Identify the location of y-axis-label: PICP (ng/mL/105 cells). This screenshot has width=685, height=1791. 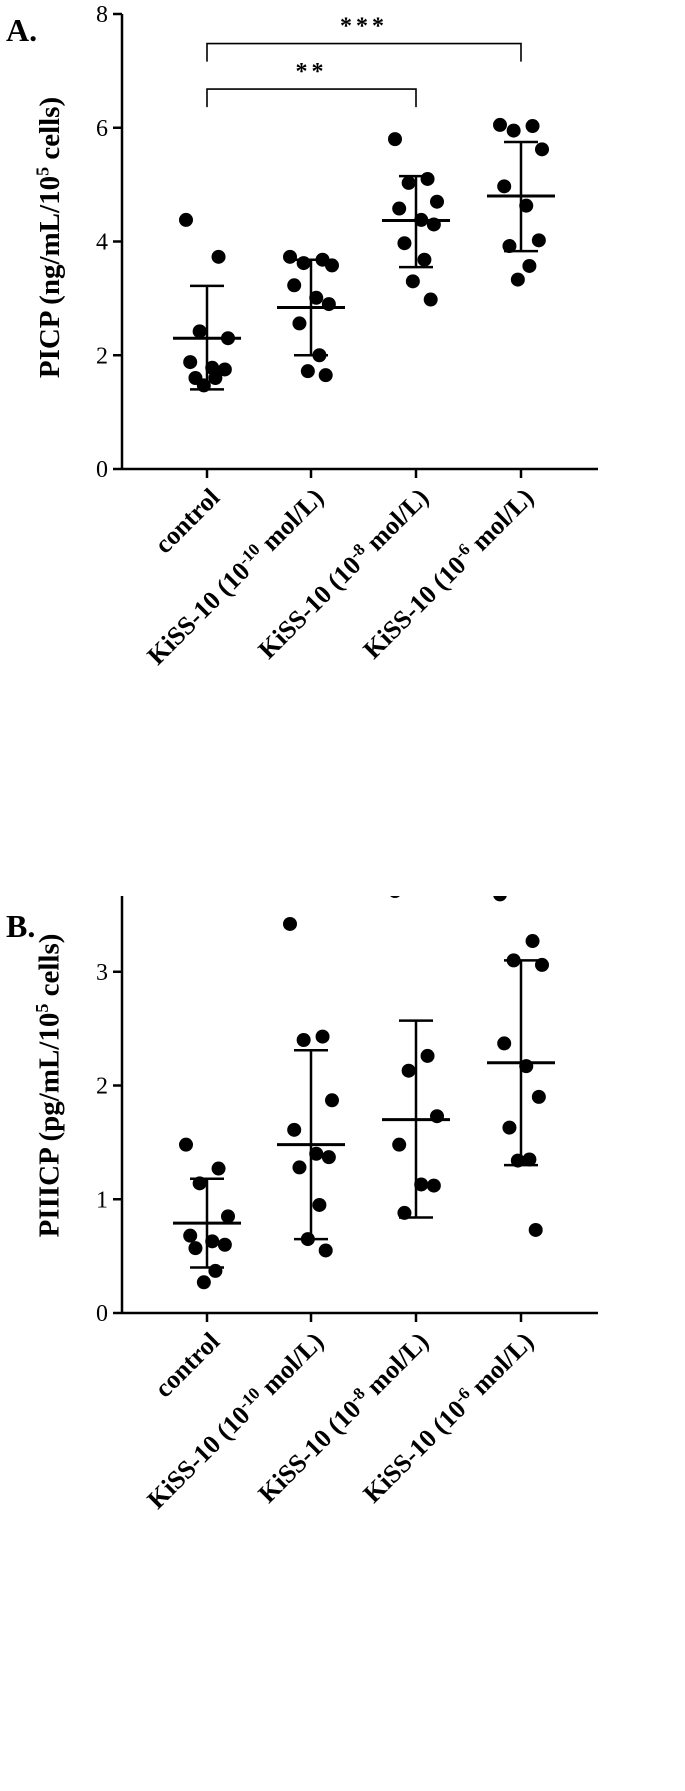
(49, 237).